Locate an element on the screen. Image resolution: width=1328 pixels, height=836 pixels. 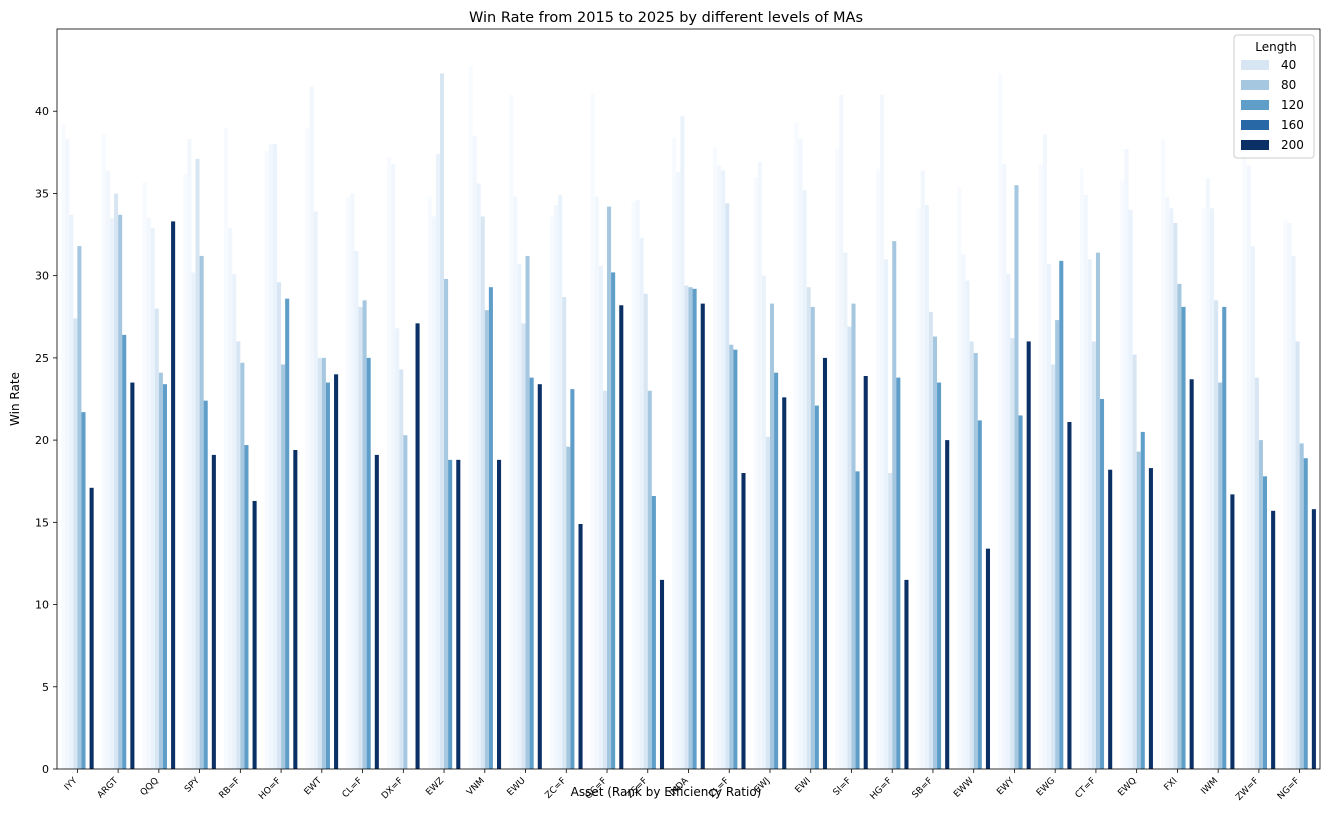
bar-EWI-s5 is located at coordinates (816, 587).